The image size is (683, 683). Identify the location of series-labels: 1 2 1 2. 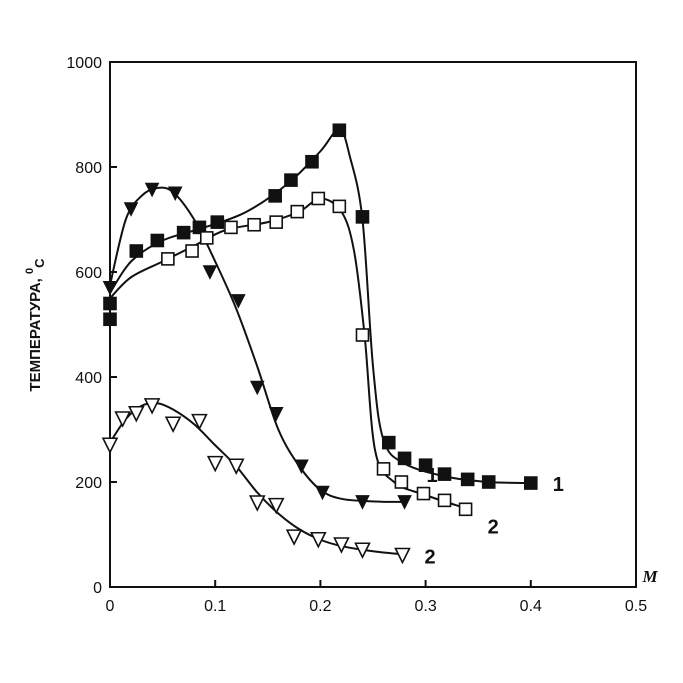
(493, 517).